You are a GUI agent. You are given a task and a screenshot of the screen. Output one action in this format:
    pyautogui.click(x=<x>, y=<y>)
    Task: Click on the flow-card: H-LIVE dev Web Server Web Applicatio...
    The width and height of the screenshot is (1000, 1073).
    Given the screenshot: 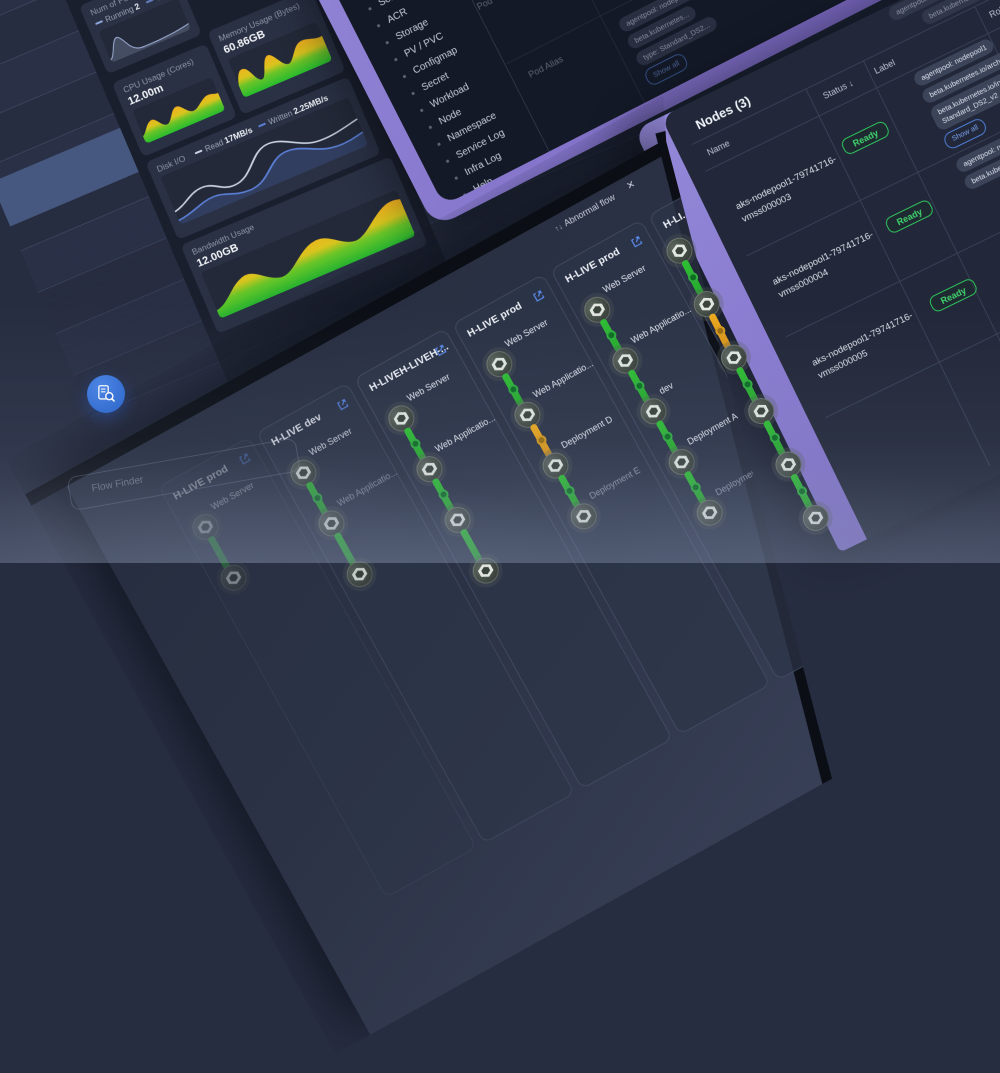 What is the action you would take?
    pyautogui.click(x=415, y=612)
    